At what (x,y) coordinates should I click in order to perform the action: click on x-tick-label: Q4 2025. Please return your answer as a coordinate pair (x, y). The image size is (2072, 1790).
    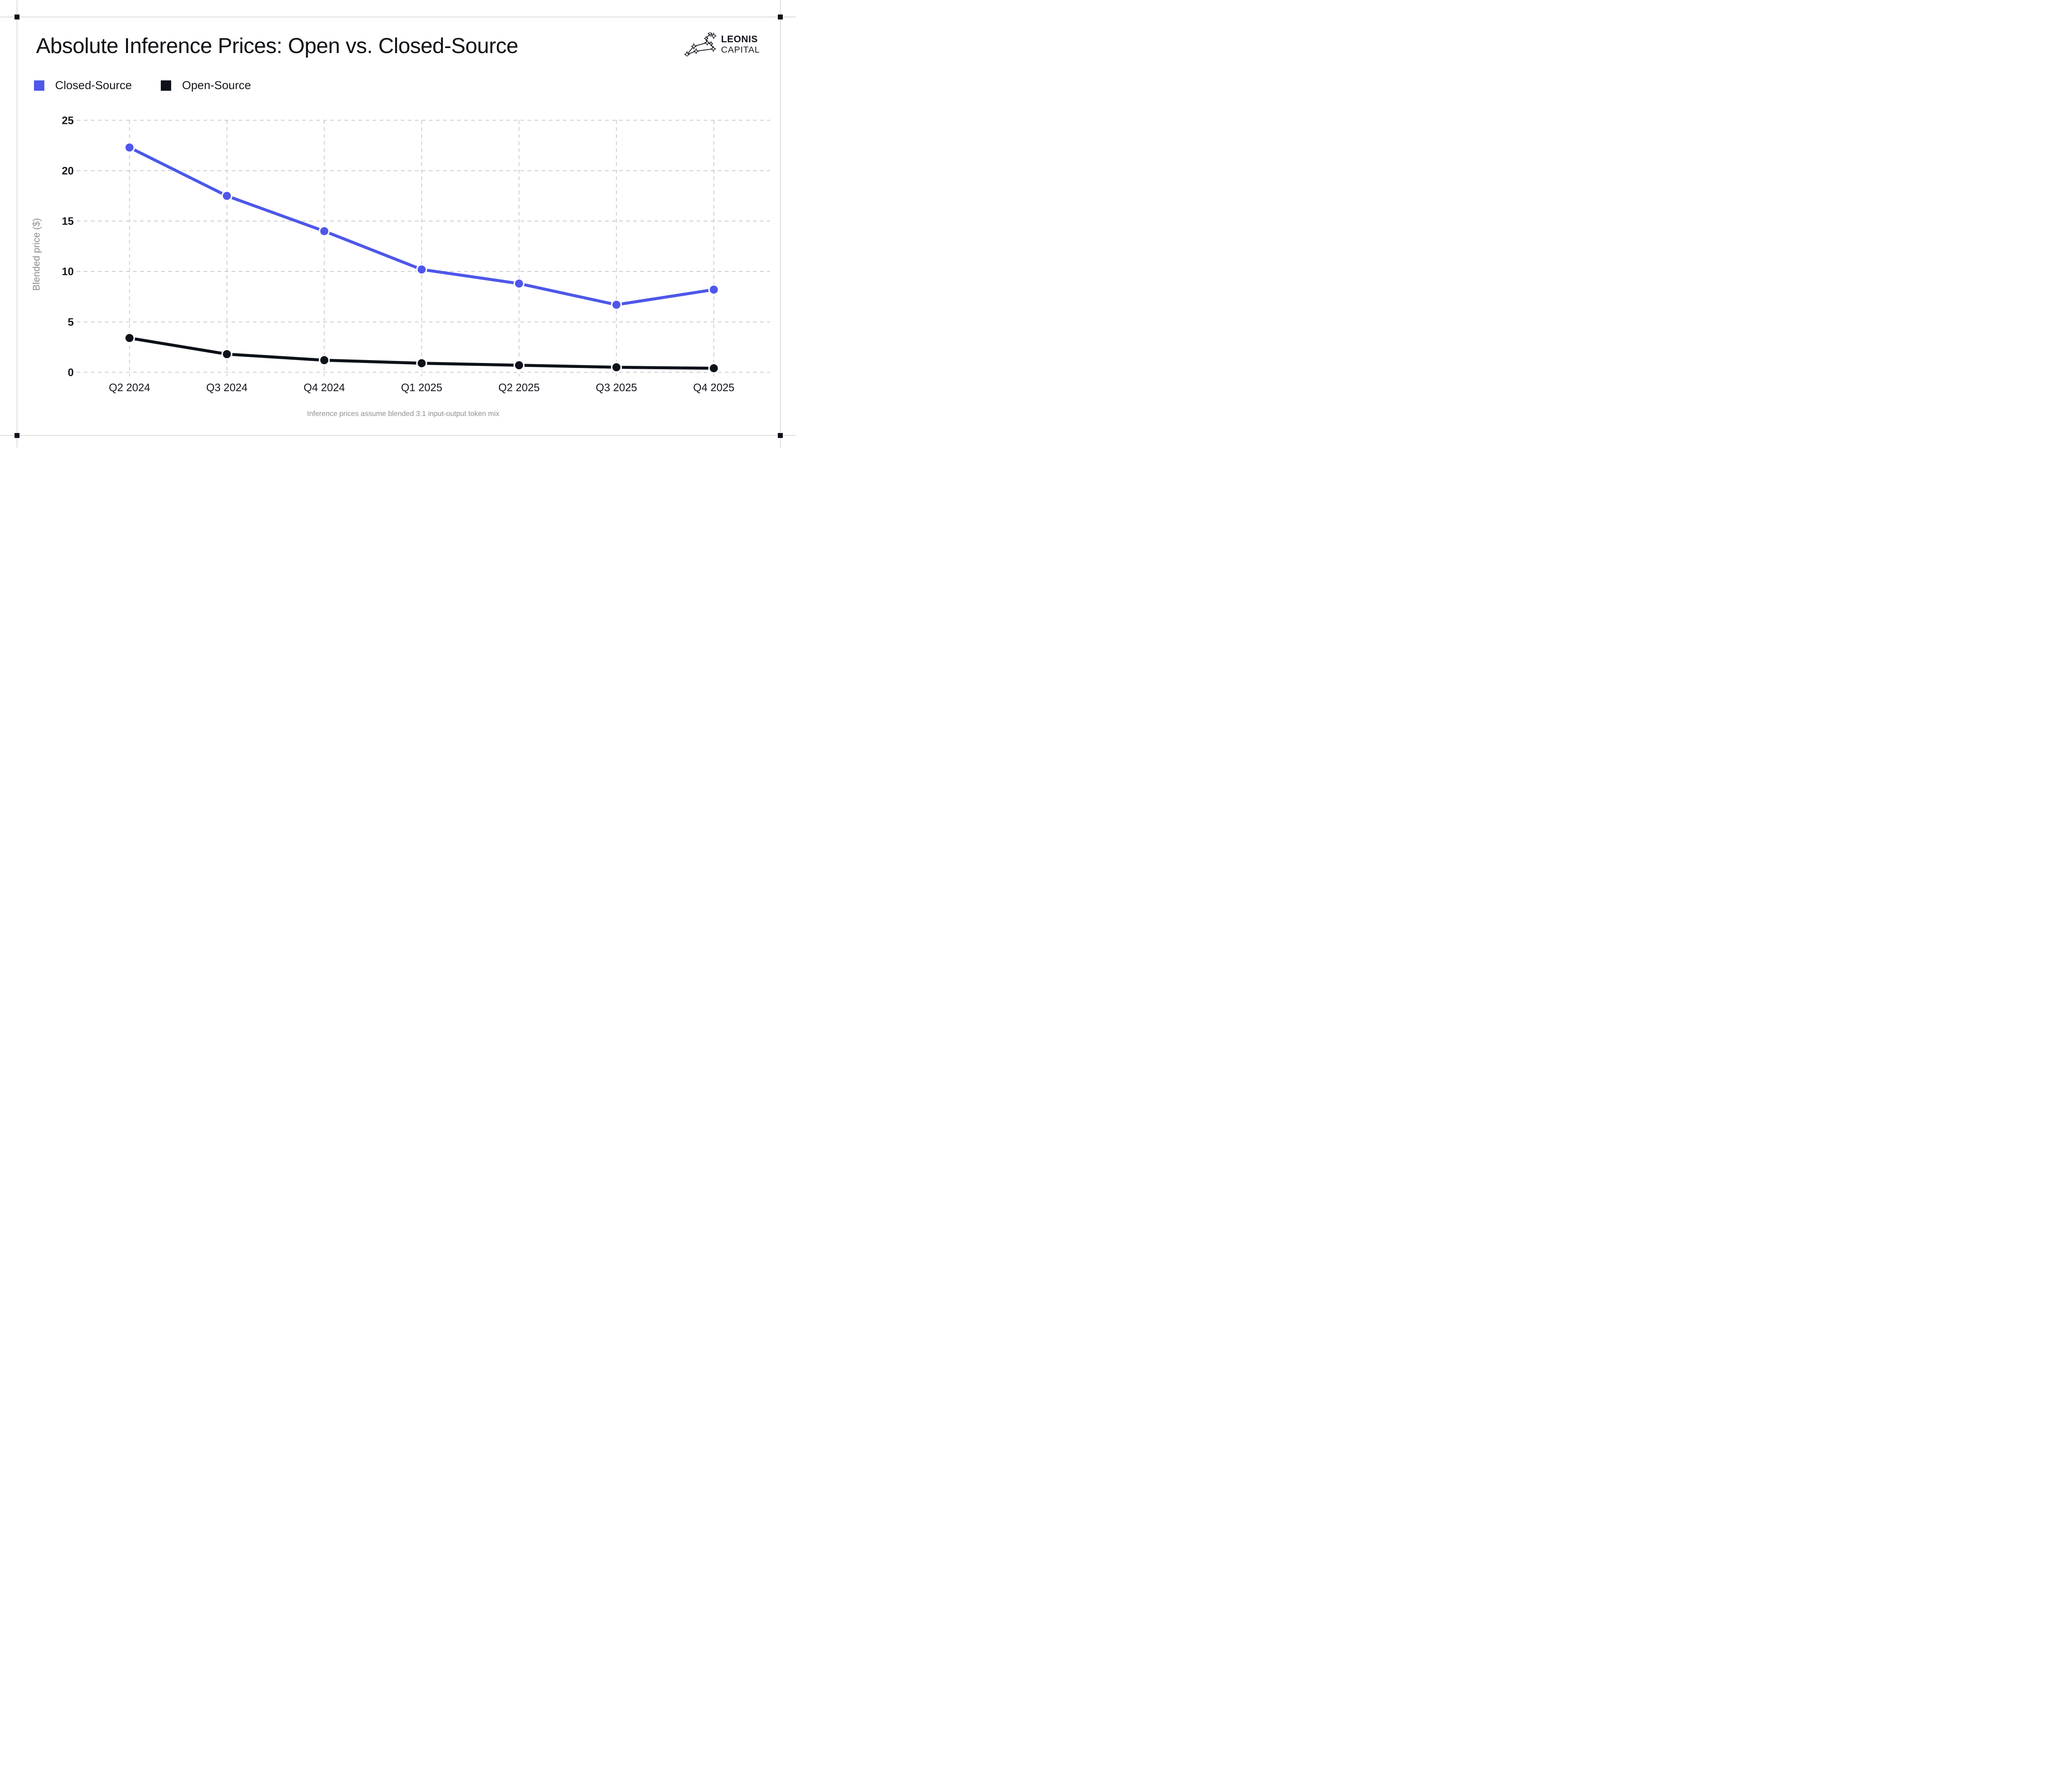
    Looking at the image, I should click on (714, 388).